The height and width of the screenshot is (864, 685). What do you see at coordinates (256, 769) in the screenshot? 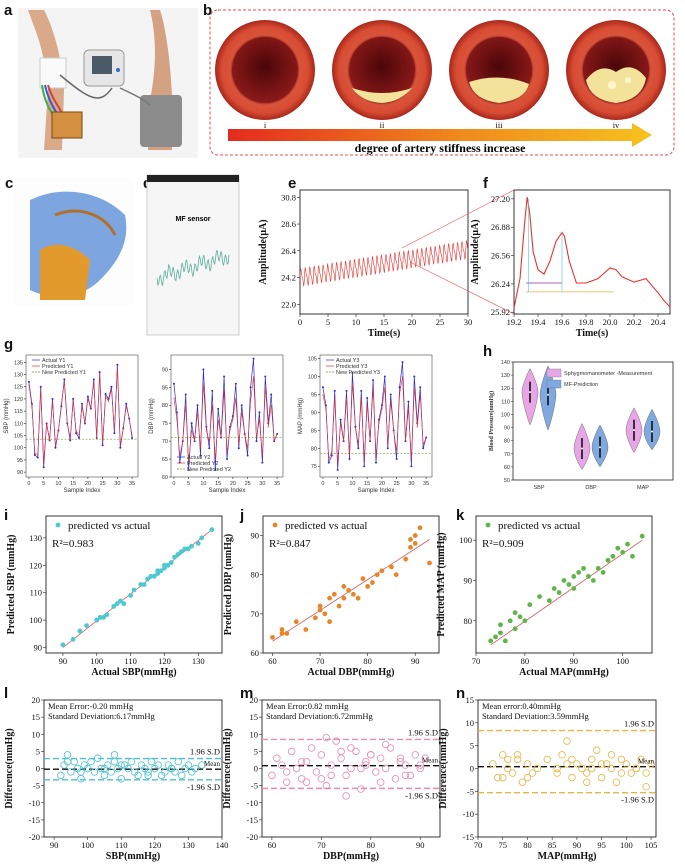
I see `y-tick-label: 0` at bounding box center [256, 769].